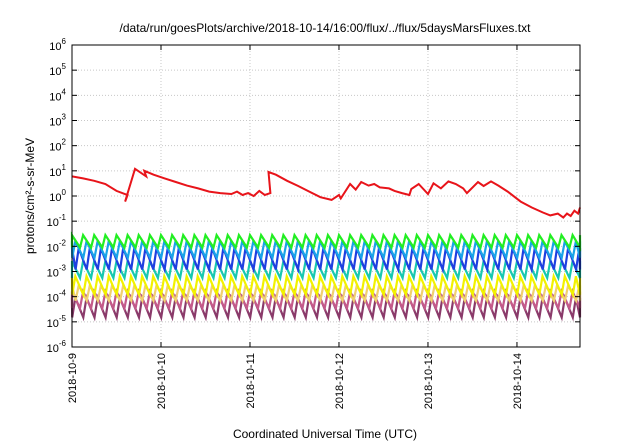  Describe the element at coordinates (518, 381) in the screenshot. I see `x-tick-label: 2018-10-14` at that location.